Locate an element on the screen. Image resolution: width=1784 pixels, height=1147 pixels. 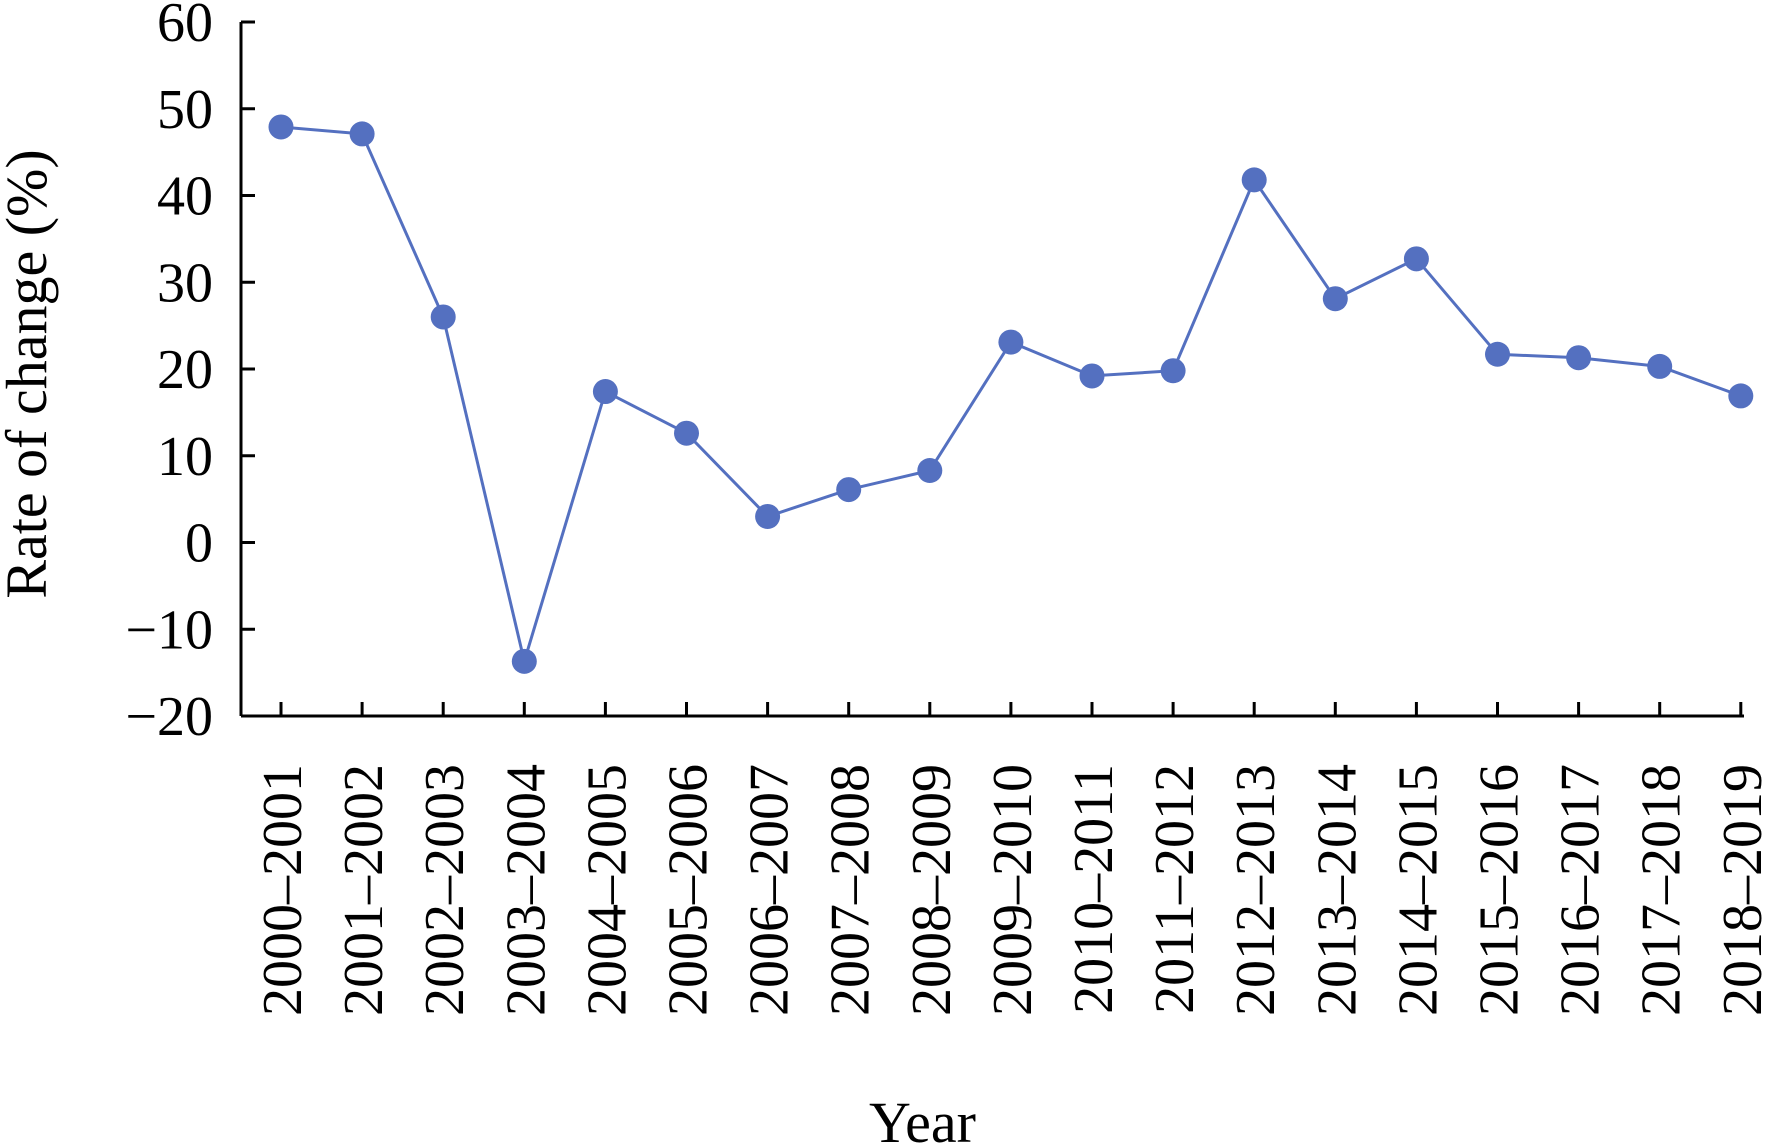
x-tick-label: 2000–2001 is located at coordinates (283, 890).